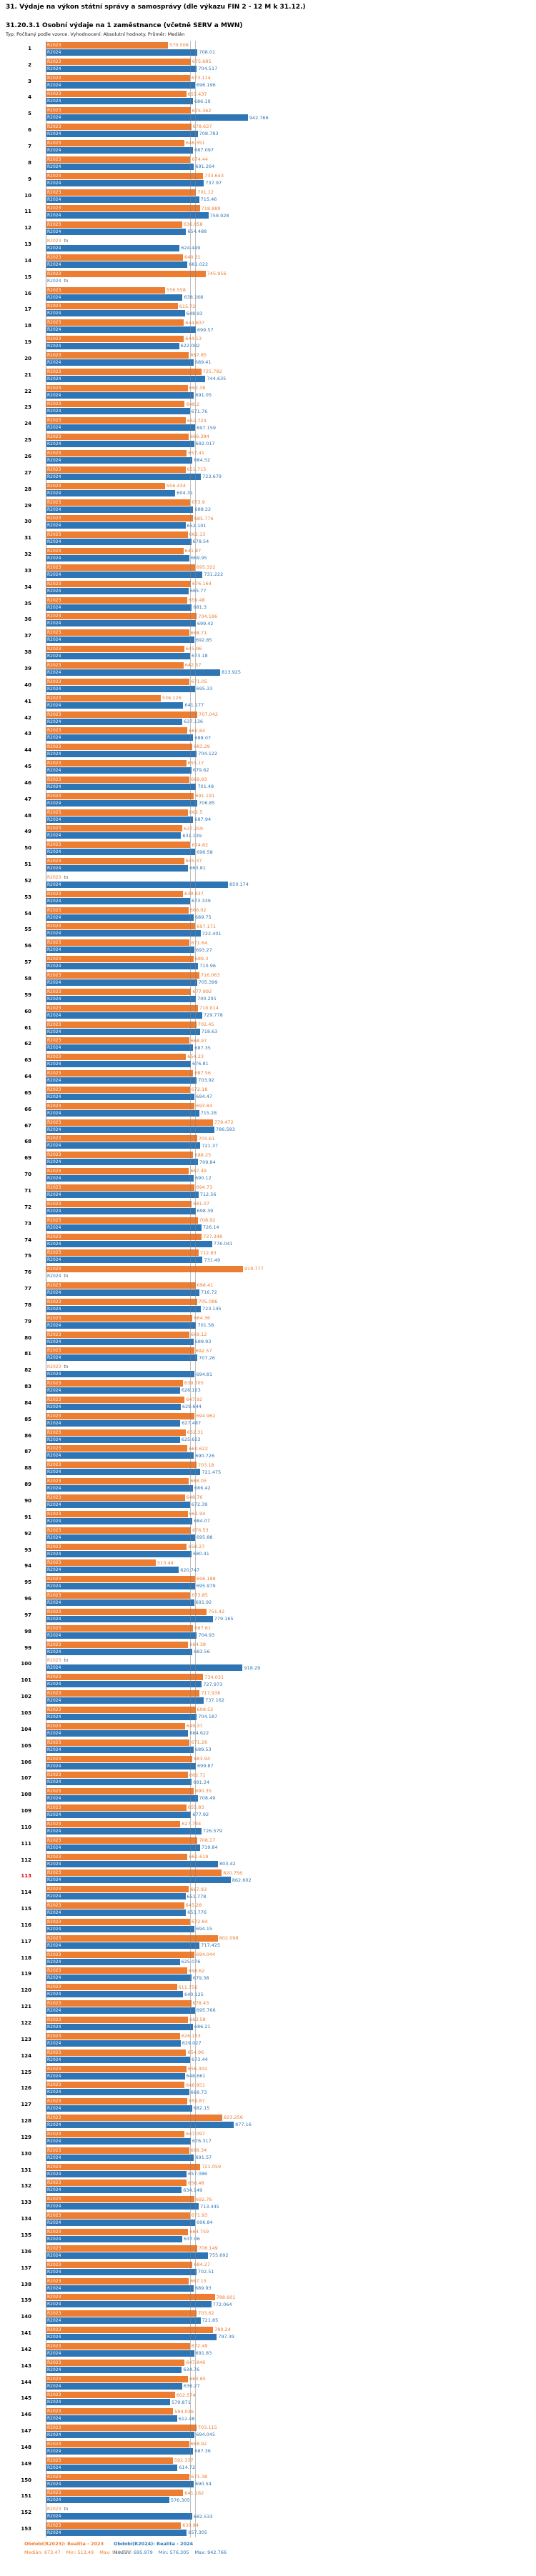 The image size is (536, 2576). Describe the element at coordinates (154, 2544) in the screenshot. I see `legend-entry-2024: Období(R2024): Realita - 2024` at that location.